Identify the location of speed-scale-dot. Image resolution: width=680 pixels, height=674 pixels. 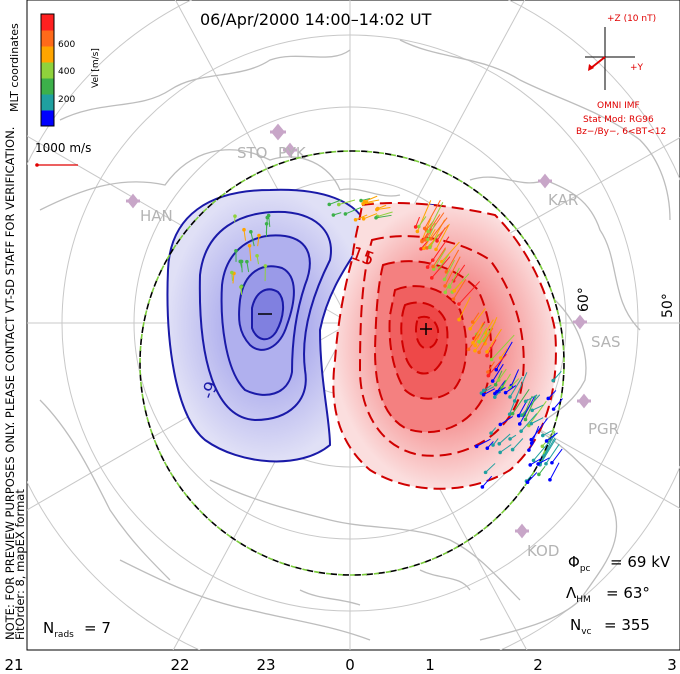
(37, 165).